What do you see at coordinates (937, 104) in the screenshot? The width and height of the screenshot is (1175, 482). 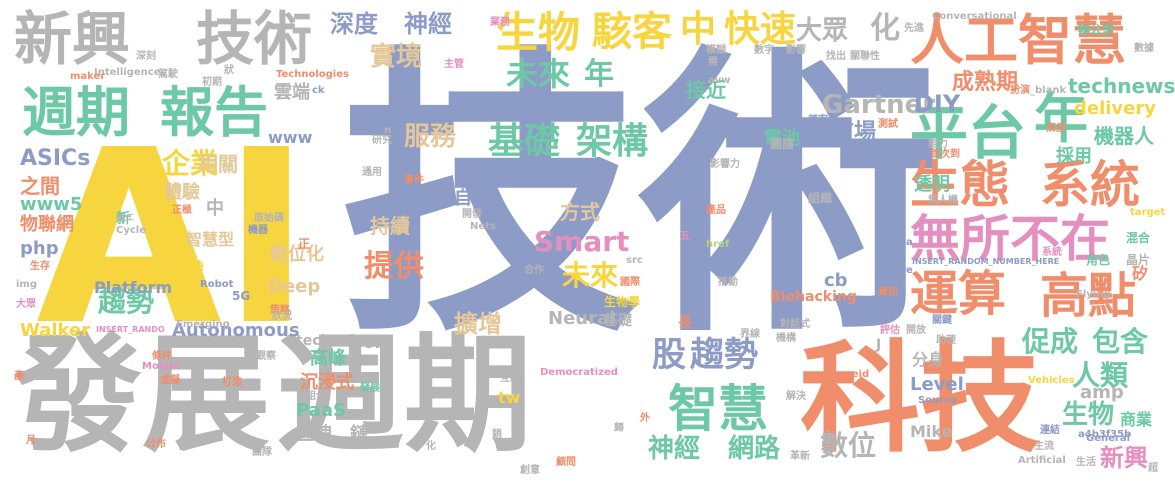 I see `word-diy: DIY` at bounding box center [937, 104].